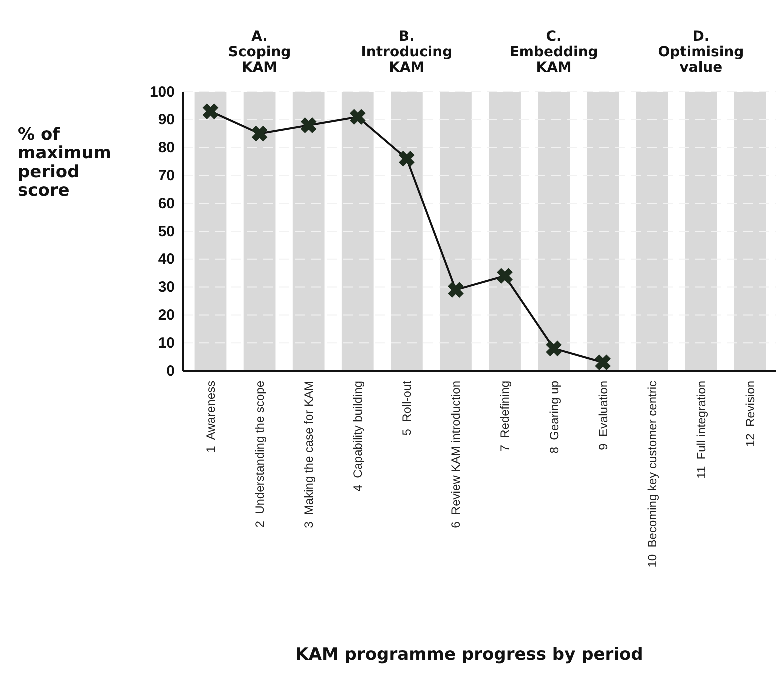 This screenshot has width=776, height=679. What do you see at coordinates (554, 417) in the screenshot?
I see `x-tick-label: 8 Gearing up` at bounding box center [554, 417].